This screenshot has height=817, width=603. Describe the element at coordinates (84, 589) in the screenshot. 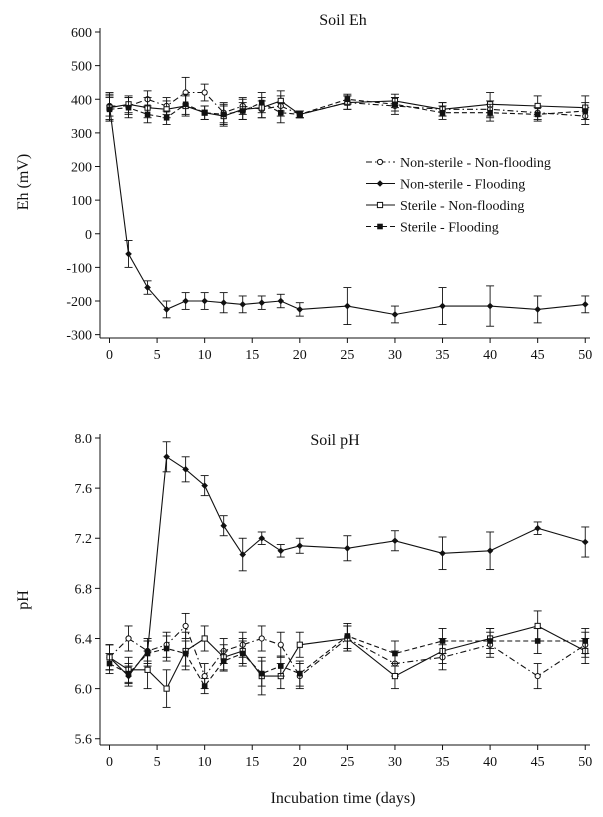

I see `ph-y-tick-label: 6.8` at that location.